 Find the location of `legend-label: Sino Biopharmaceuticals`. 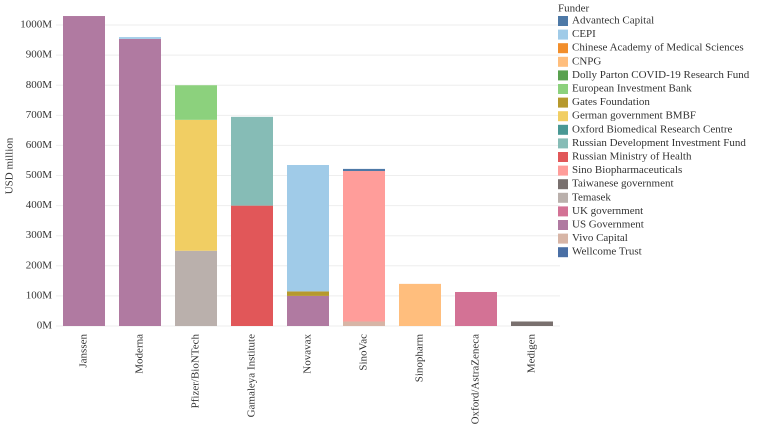

legend-label: Sino Biopharmaceuticals is located at coordinates (627, 170).